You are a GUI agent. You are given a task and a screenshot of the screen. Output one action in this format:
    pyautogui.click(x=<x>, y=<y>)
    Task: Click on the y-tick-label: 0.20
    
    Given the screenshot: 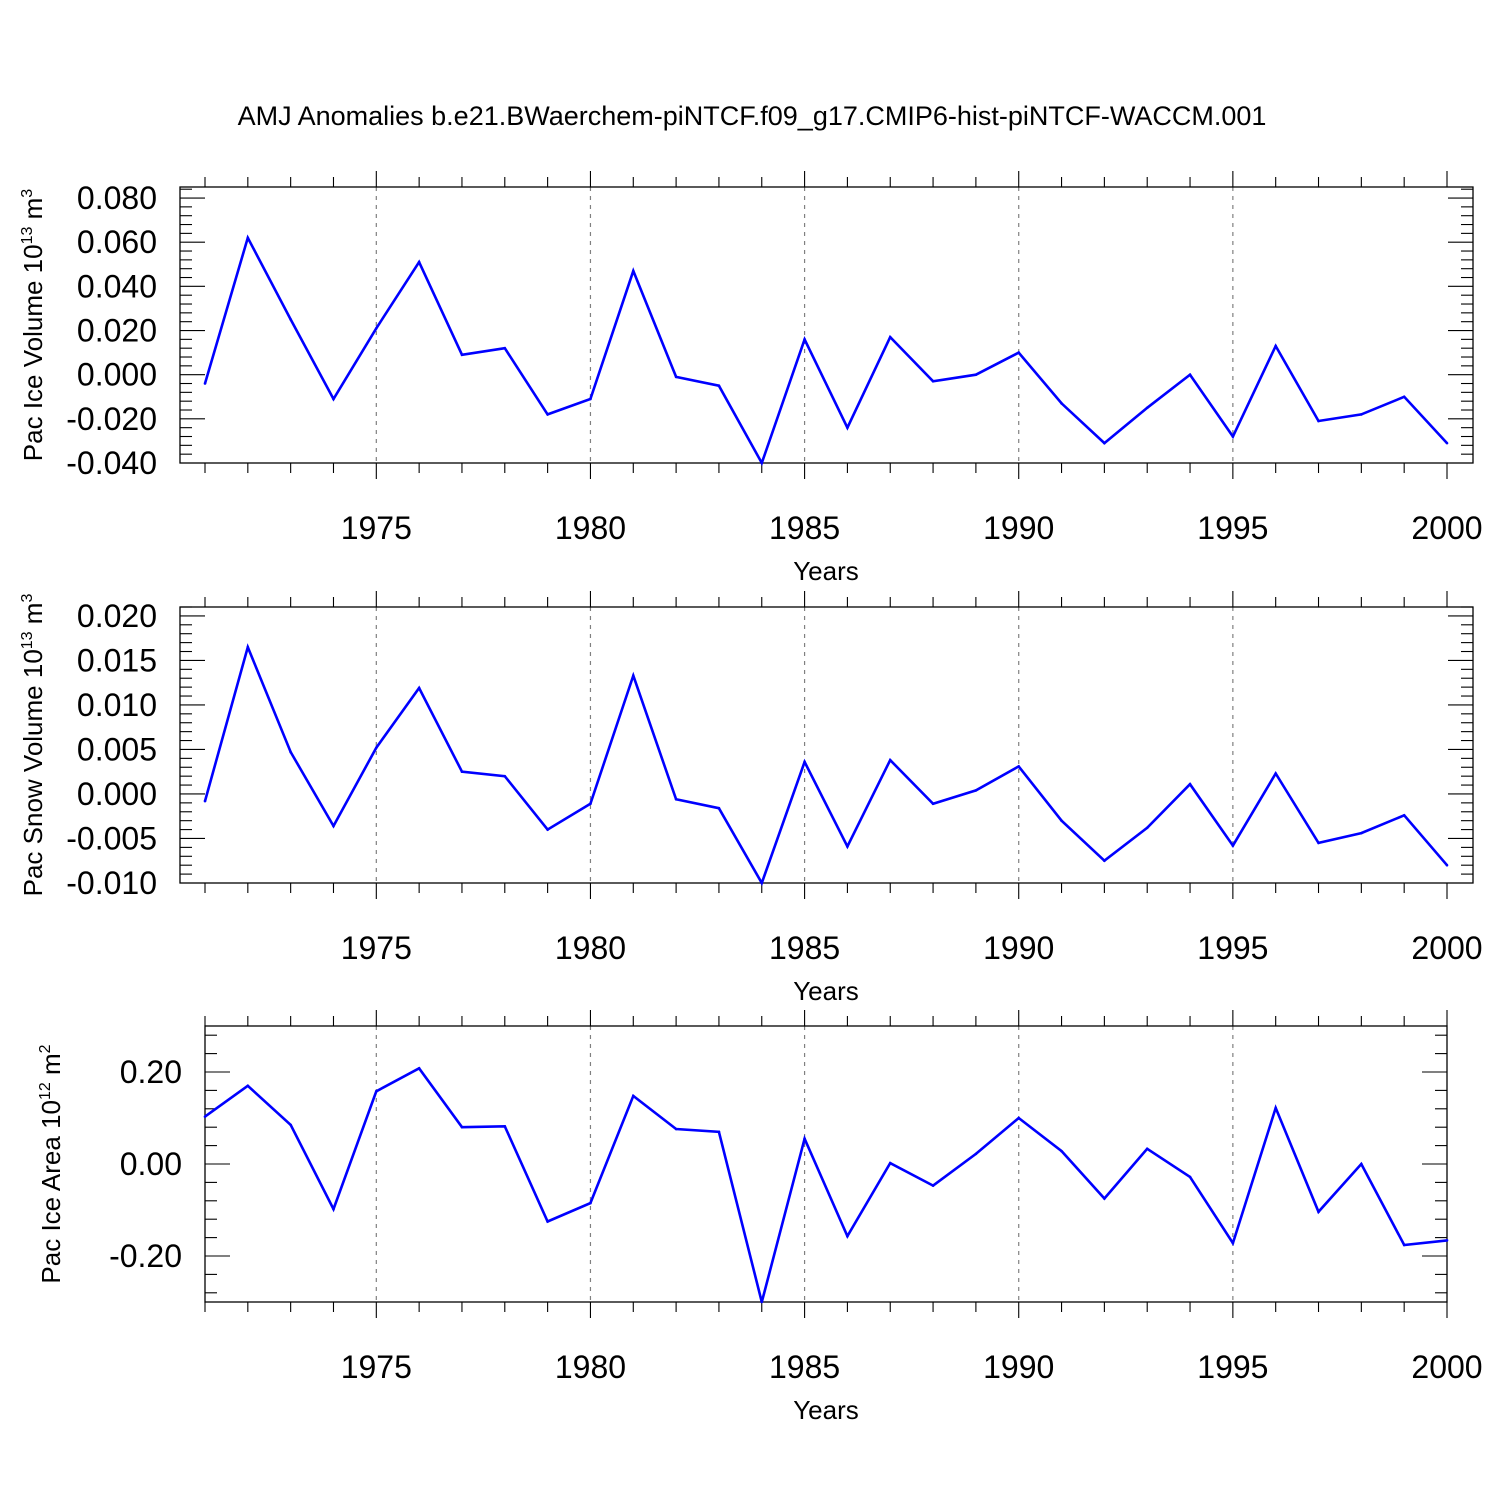 What is the action you would take?
    pyautogui.click(x=151, y=1072)
    